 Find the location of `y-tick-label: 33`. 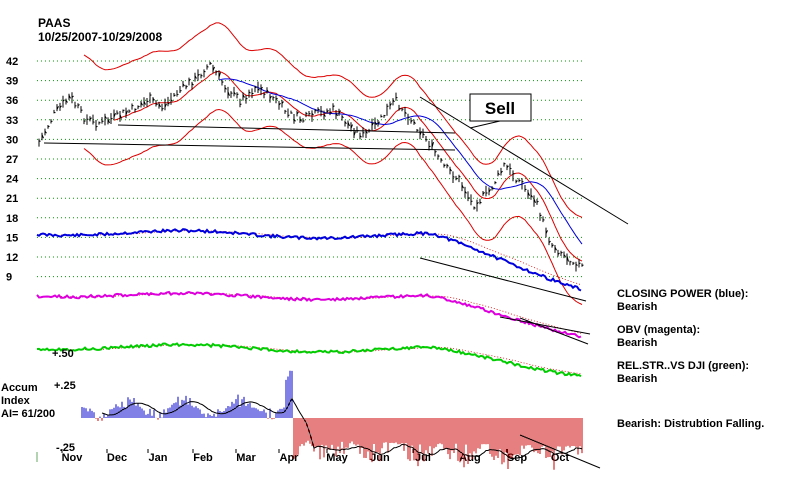

y-tick-label: 33 is located at coordinates (12, 121).